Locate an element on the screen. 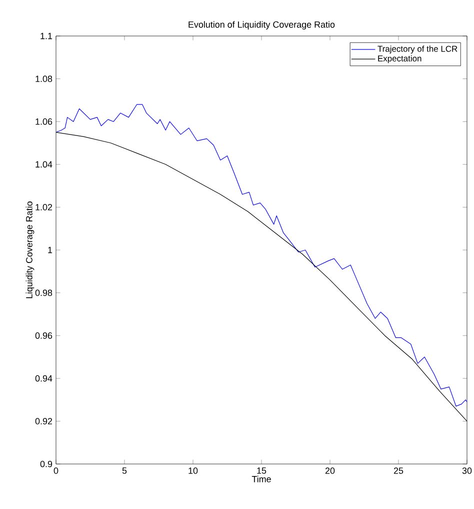  chart-title: Evolution of Liquidity Coverage Ratio is located at coordinates (261, 25).